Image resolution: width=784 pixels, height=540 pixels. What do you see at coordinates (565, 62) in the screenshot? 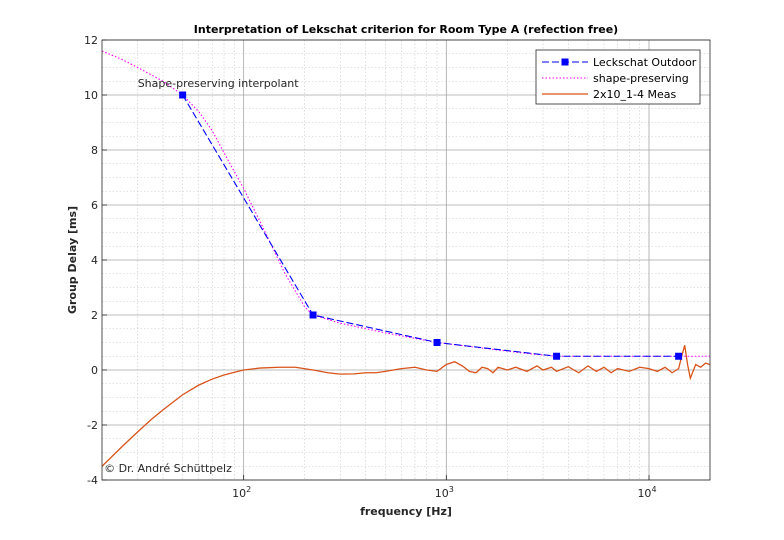
I see `legend-marker` at bounding box center [565, 62].